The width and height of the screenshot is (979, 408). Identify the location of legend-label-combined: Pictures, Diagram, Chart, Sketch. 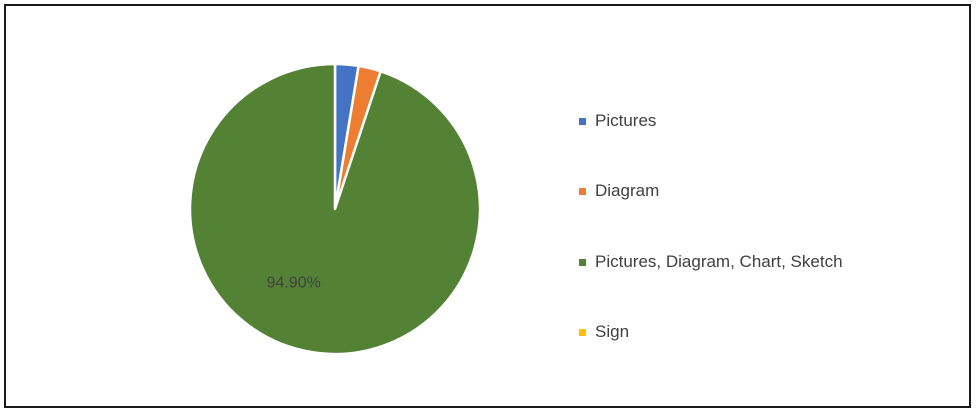
(719, 261).